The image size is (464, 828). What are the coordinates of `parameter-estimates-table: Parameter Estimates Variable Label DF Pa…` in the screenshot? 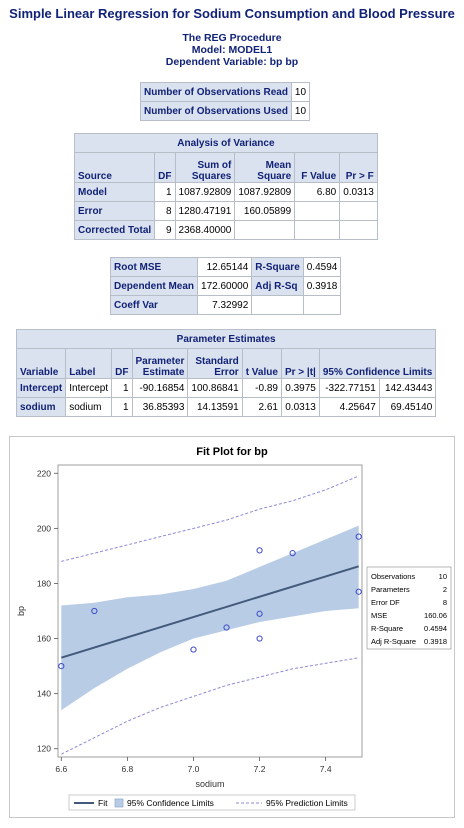 It's located at (226, 373).